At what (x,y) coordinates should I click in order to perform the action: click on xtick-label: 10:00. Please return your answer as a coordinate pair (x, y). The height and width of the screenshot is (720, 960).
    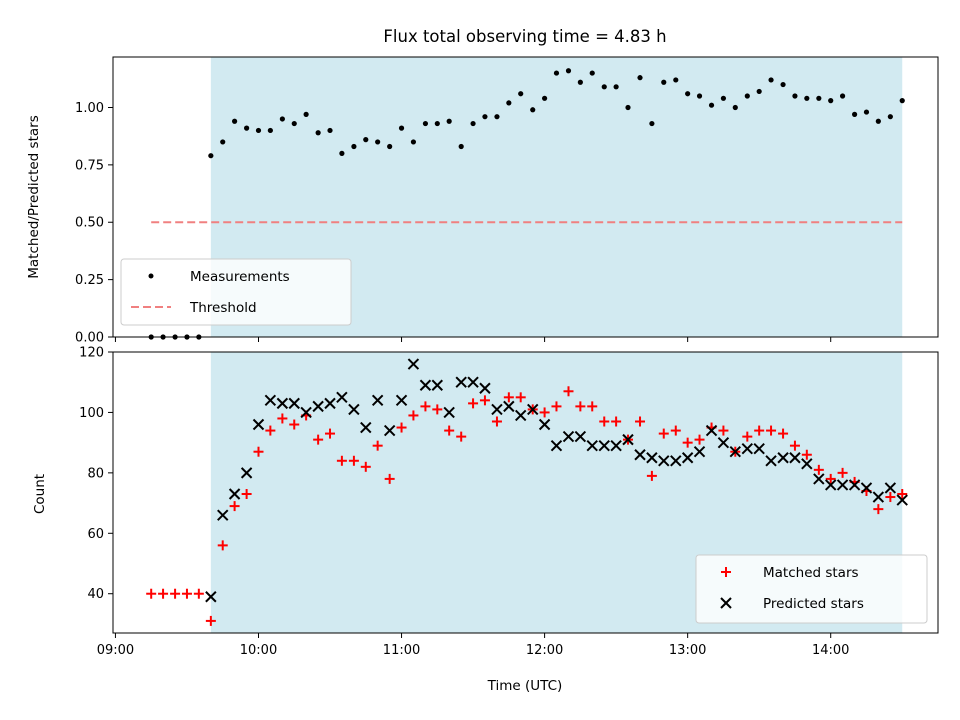
    Looking at the image, I should click on (258, 650).